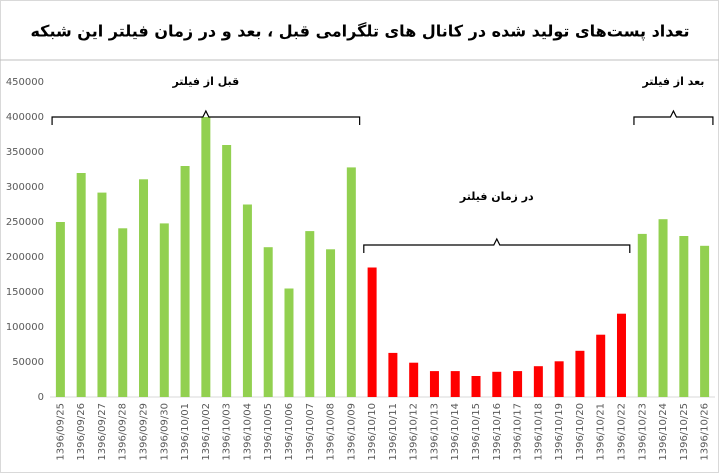 The image size is (719, 473). Describe the element at coordinates (434, 432) in the screenshot. I see `x-tick-label: 1396/10/13` at that location.